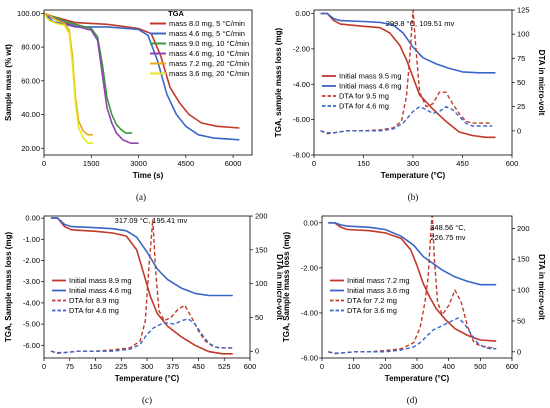 The height and width of the screenshot is (408, 550). I want to click on y-axis-label: TGA, sample mass loss (mg), so click(278, 82).